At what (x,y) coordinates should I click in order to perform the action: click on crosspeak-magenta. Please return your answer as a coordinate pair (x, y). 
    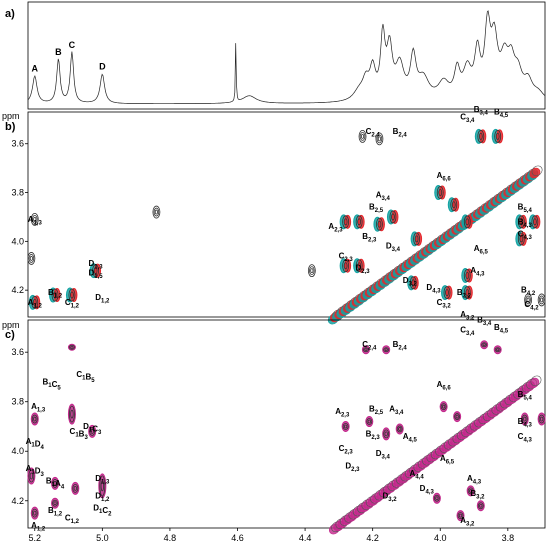
    Looking at the image, I should click on (102, 486).